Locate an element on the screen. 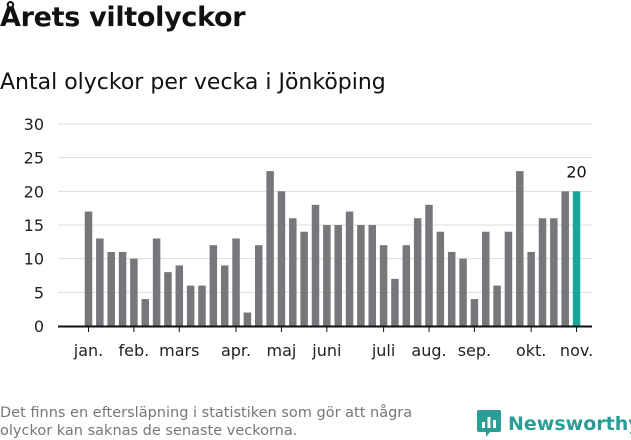 This screenshot has width=631, height=440. x-tick-label: juni is located at coordinates (326, 350).